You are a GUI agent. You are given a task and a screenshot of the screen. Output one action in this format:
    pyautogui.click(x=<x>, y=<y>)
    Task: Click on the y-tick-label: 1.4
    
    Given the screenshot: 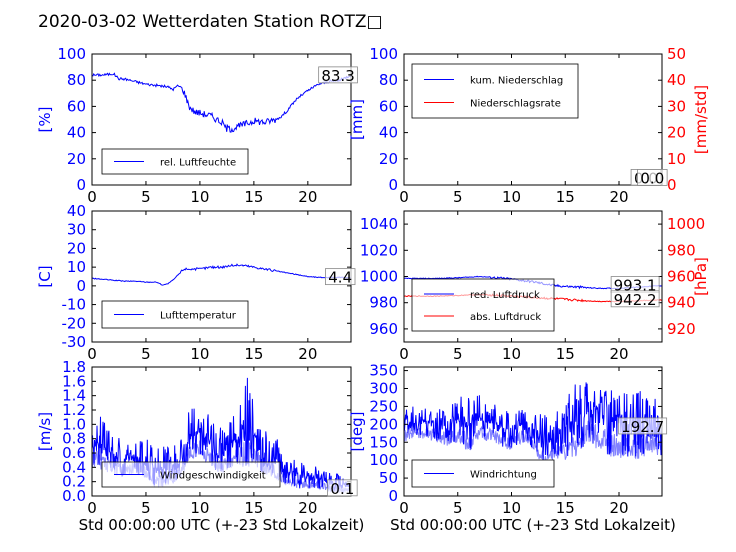 What is the action you would take?
    pyautogui.click(x=74, y=396)
    